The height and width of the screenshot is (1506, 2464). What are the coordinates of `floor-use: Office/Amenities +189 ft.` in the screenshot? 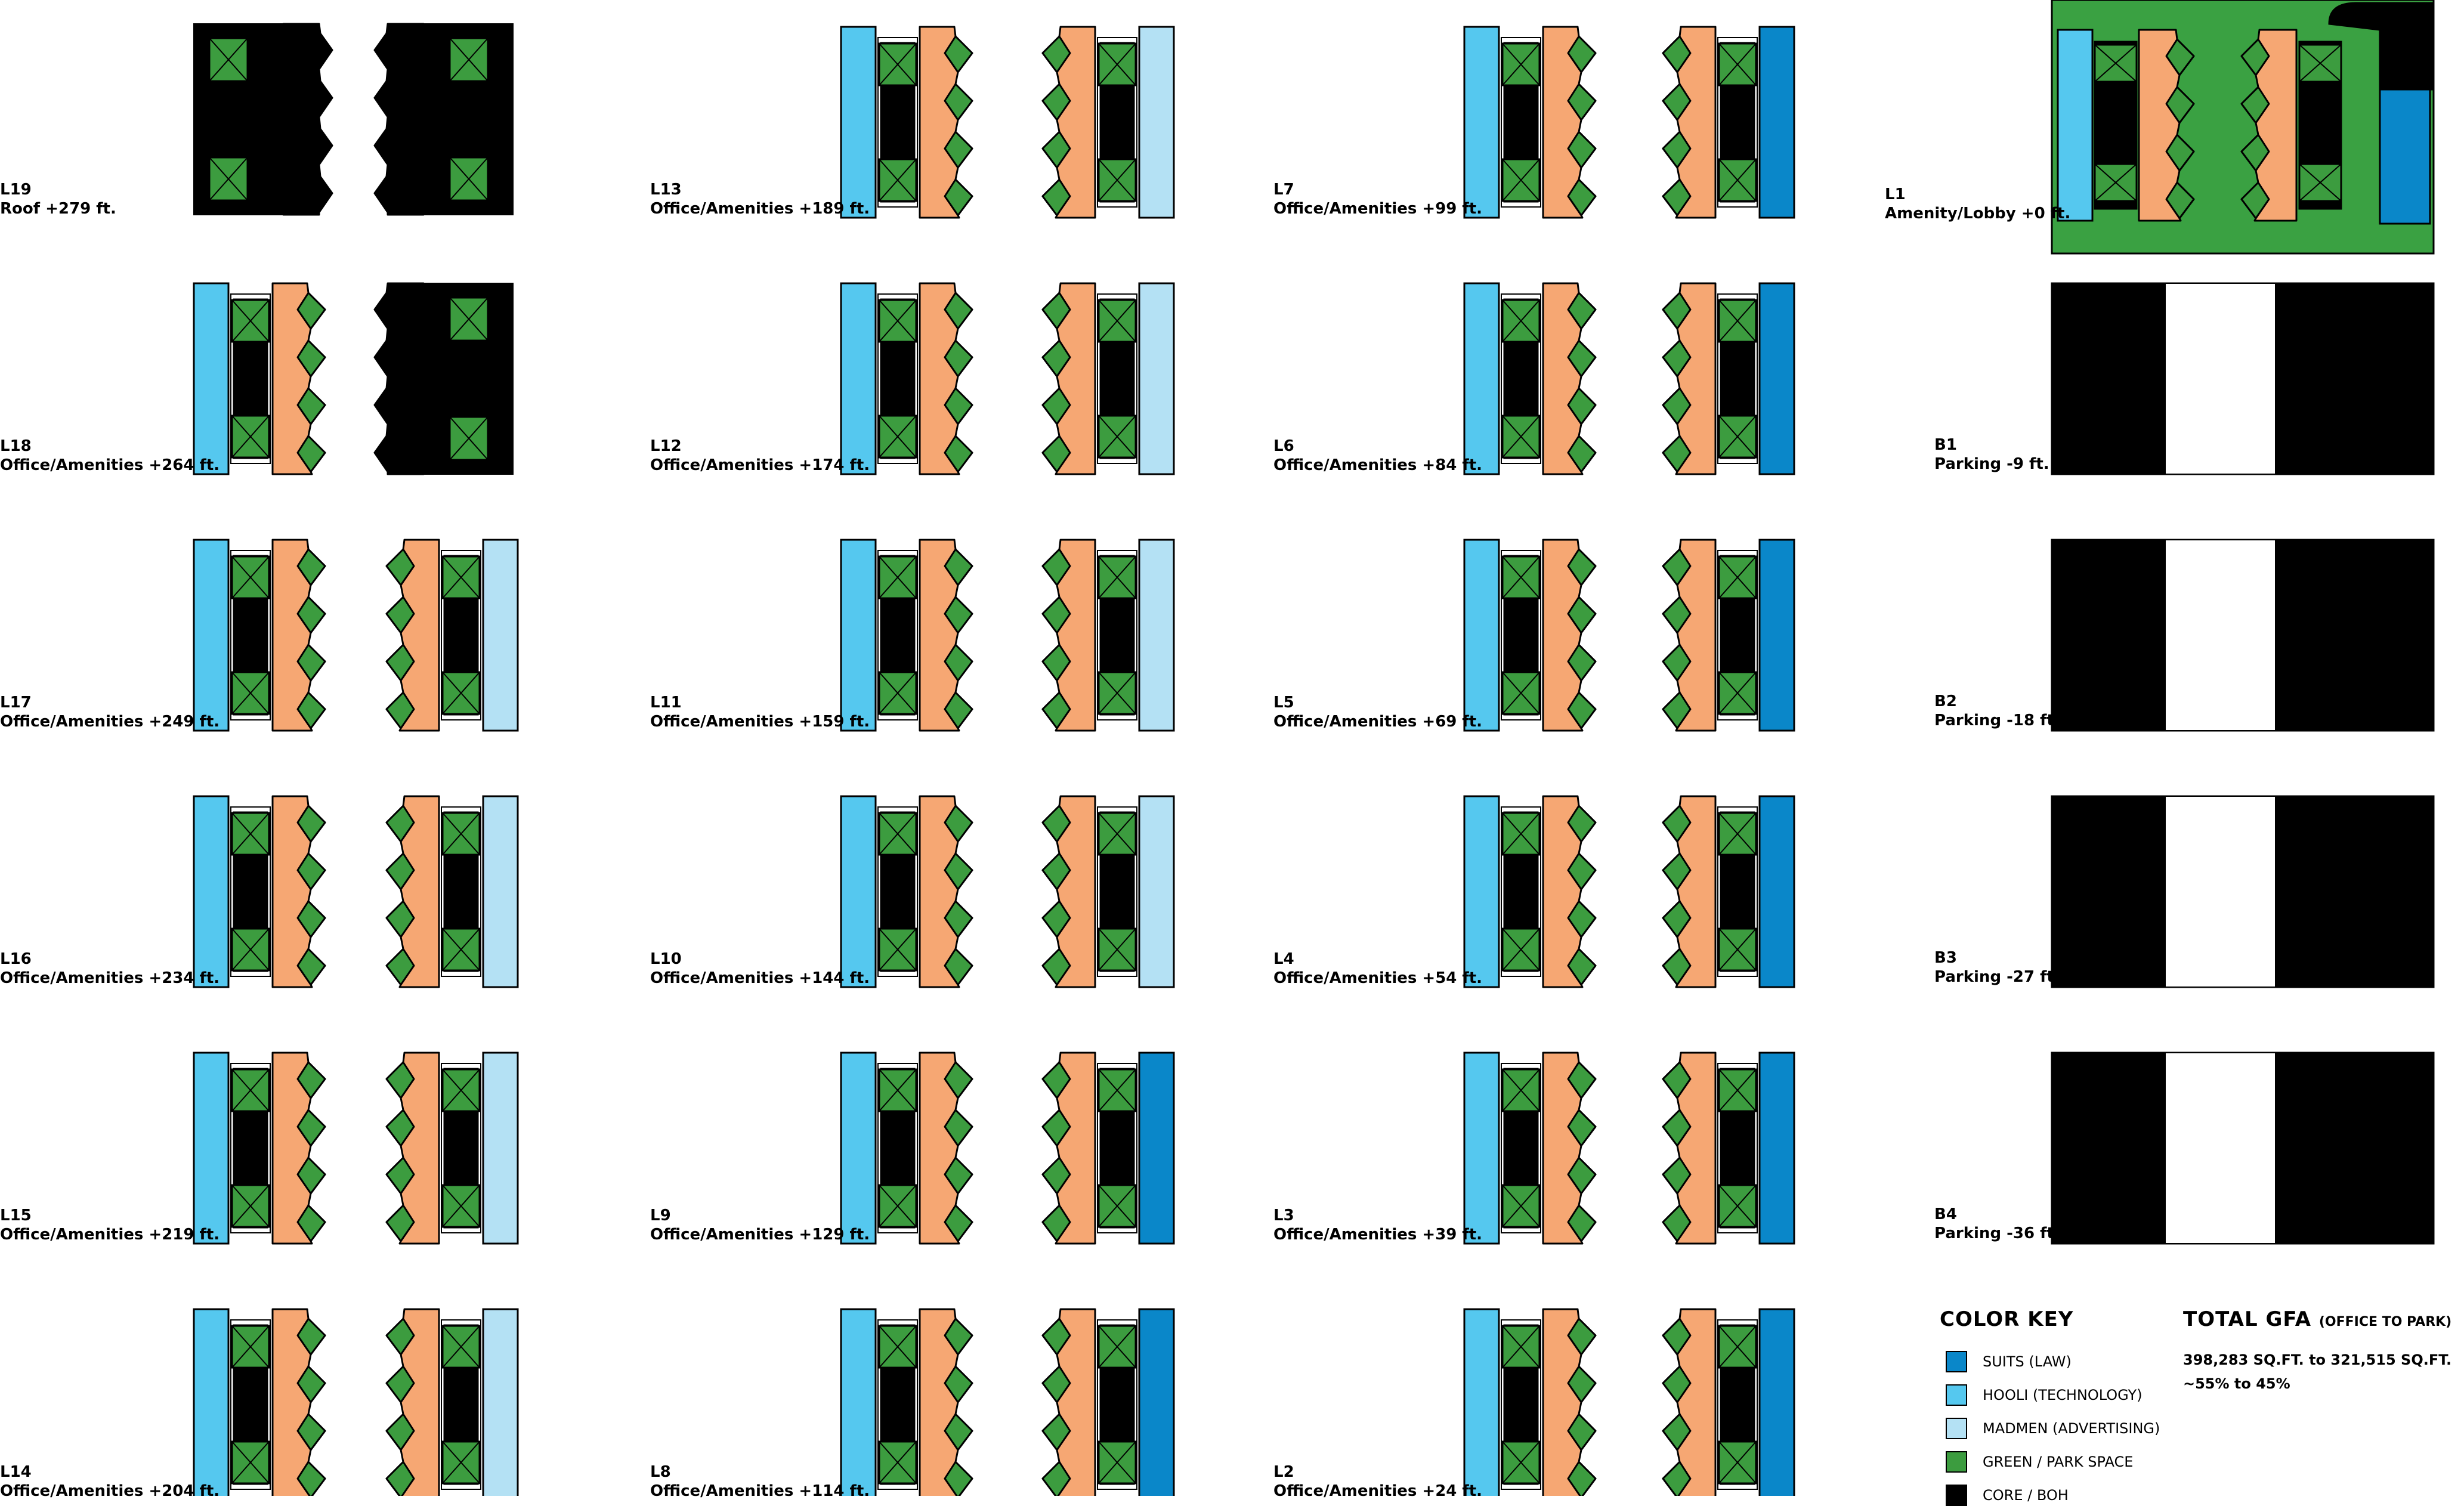 It's located at (760, 209).